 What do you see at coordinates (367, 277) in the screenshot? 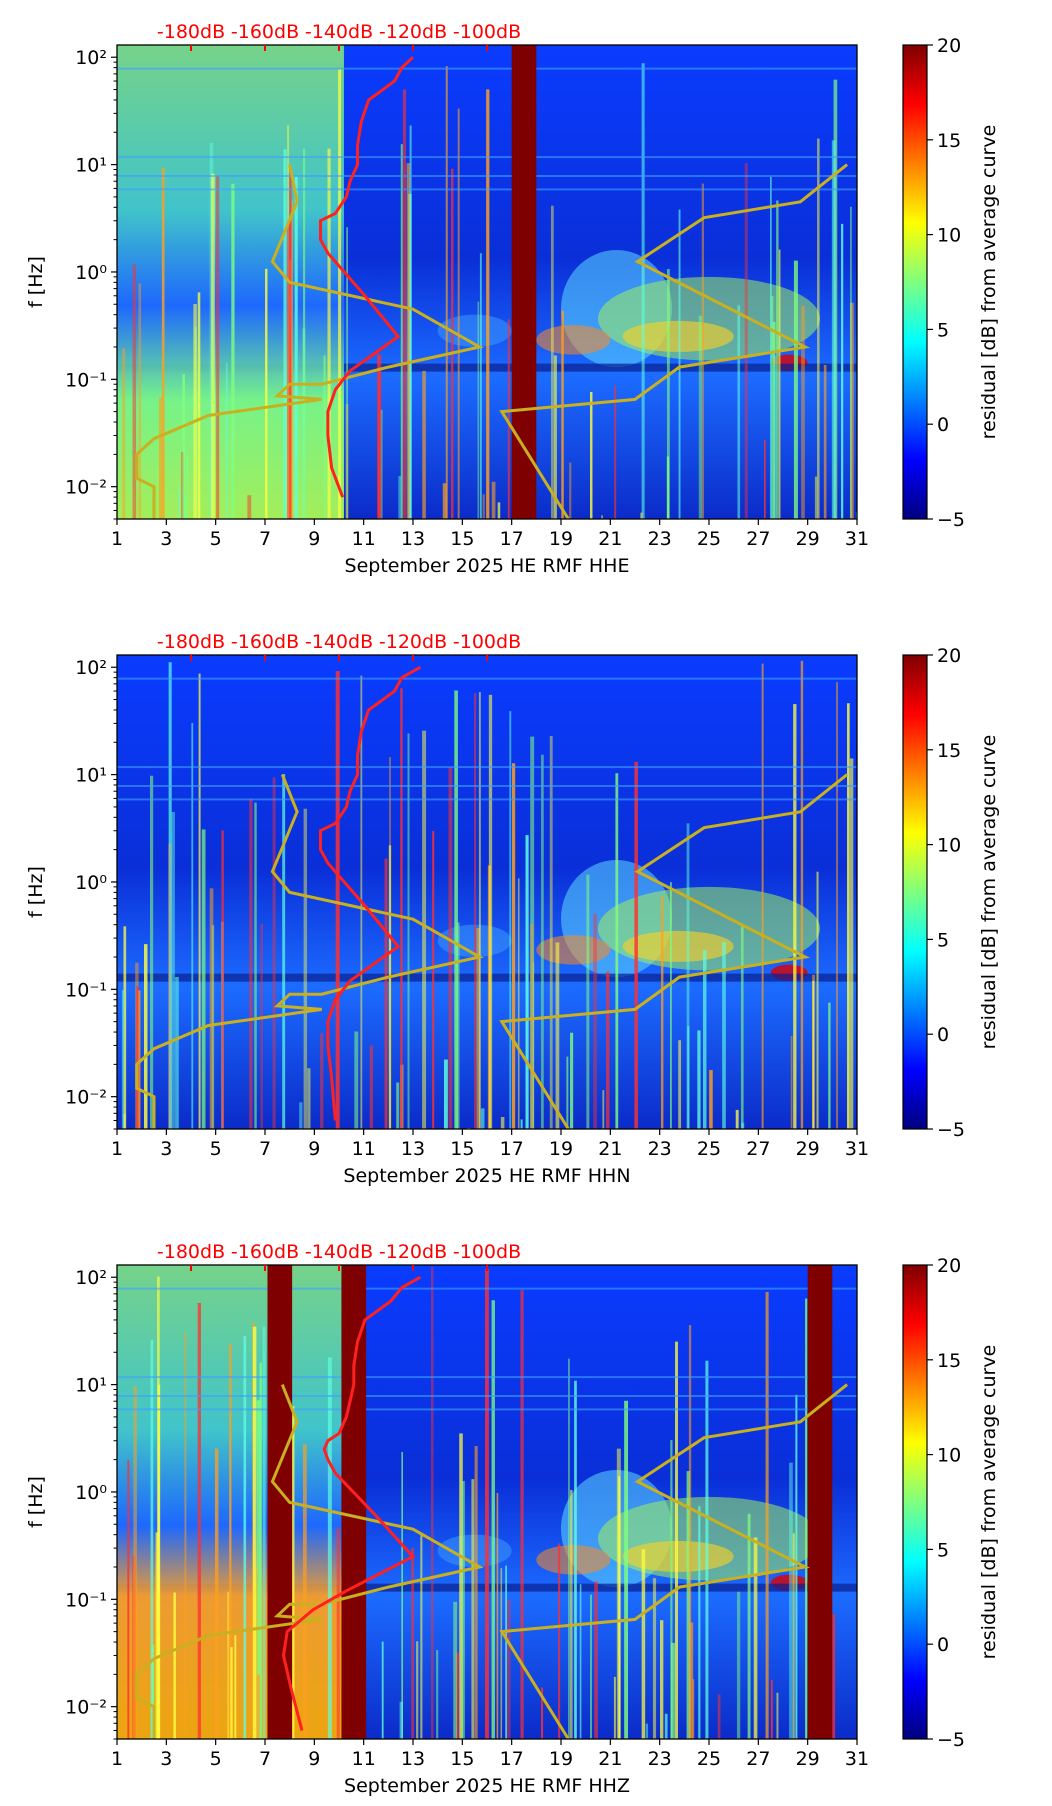
I see `noise-floor-curve` at bounding box center [367, 277].